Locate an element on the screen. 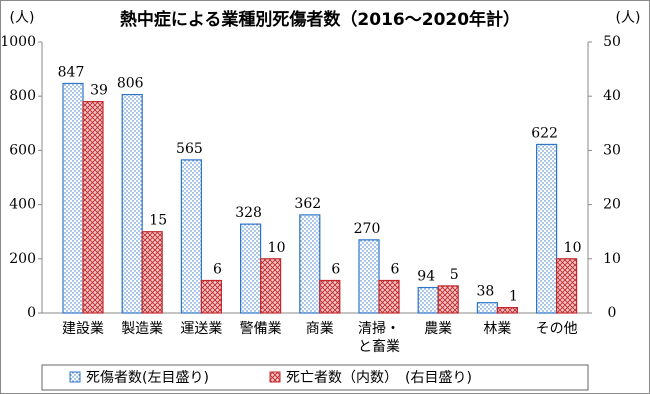  data-label: 270 is located at coordinates (367, 229).